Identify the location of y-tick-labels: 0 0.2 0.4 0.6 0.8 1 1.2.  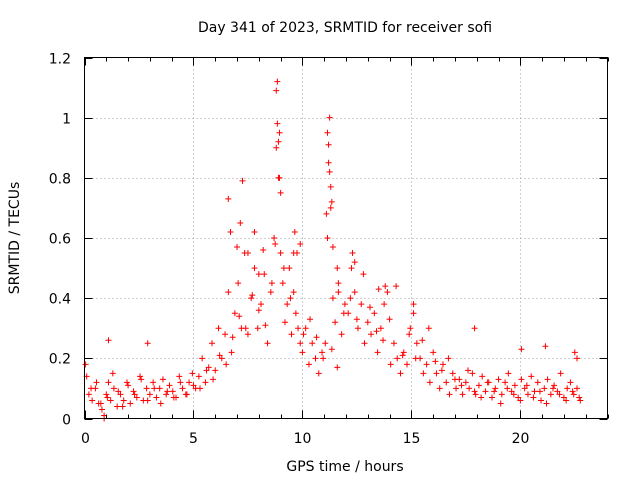
(60, 240).